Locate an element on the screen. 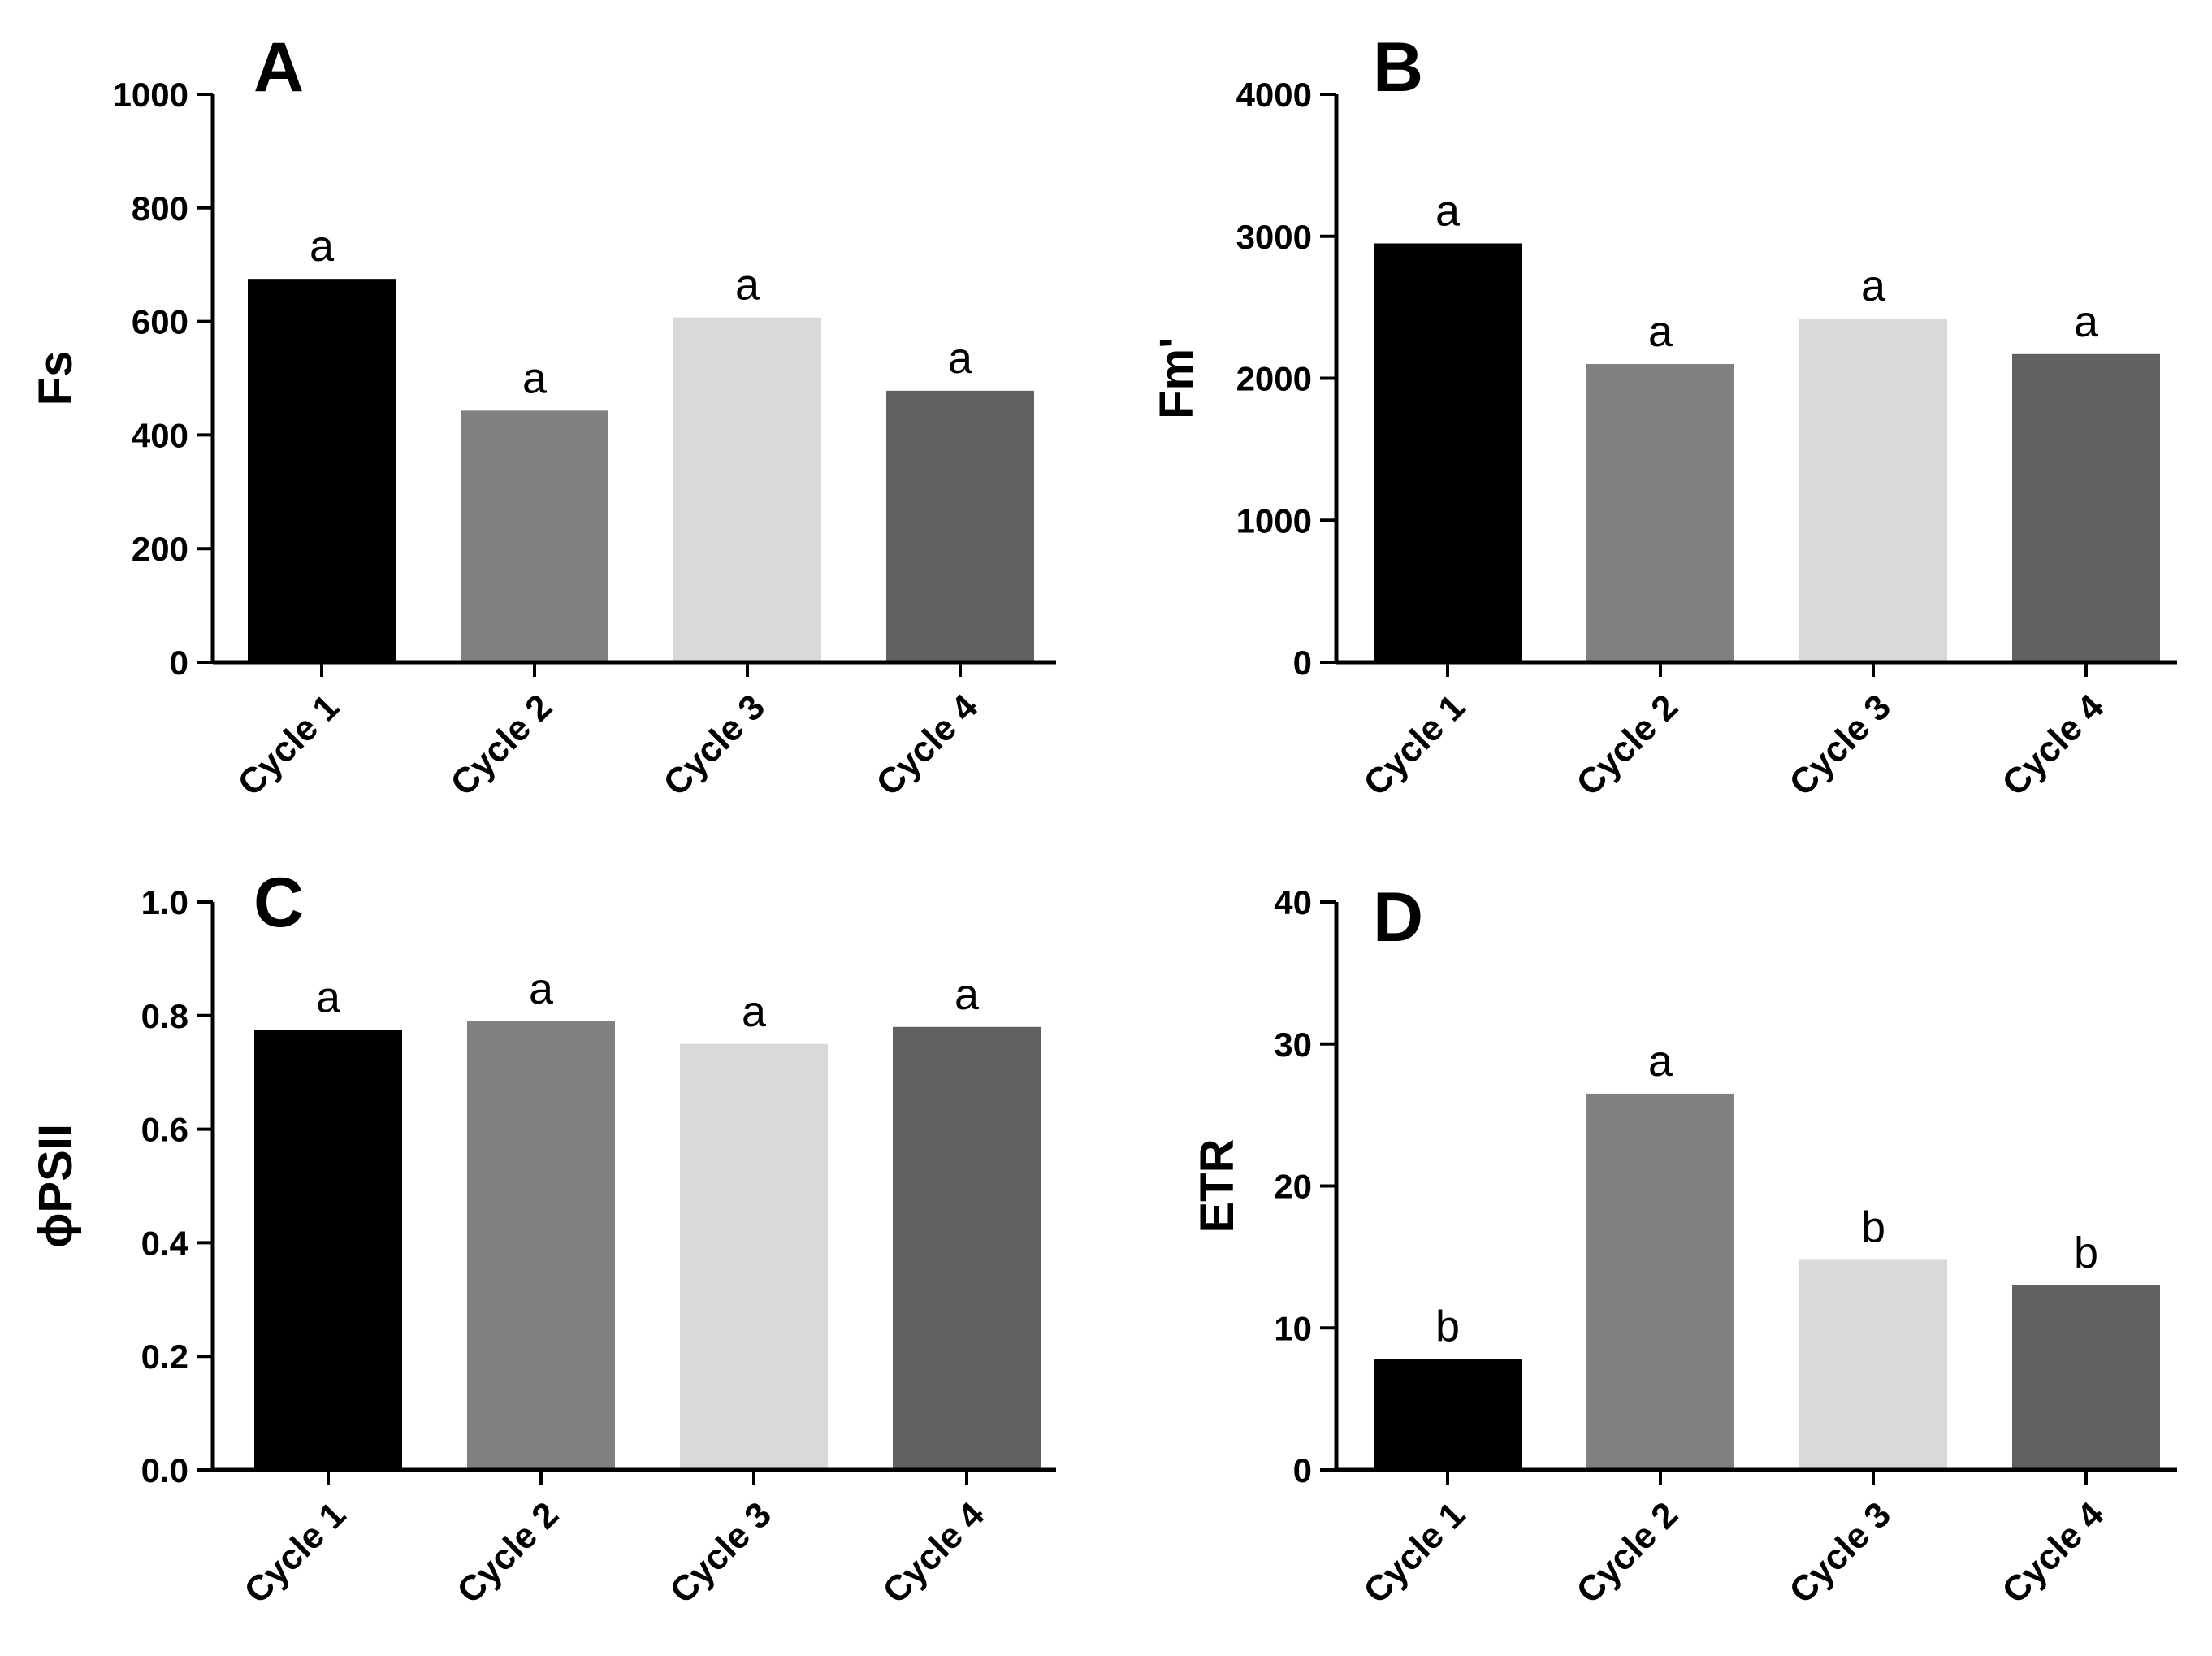 The width and height of the screenshot is (2212, 1656). panel-a-y-tick-label-4: 800 is located at coordinates (160, 208).